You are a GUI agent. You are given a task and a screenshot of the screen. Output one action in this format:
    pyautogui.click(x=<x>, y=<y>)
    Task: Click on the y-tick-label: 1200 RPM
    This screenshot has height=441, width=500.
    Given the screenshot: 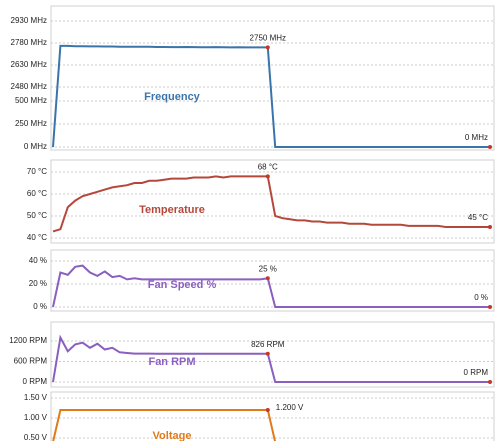 What is the action you would take?
    pyautogui.click(x=28, y=340)
    